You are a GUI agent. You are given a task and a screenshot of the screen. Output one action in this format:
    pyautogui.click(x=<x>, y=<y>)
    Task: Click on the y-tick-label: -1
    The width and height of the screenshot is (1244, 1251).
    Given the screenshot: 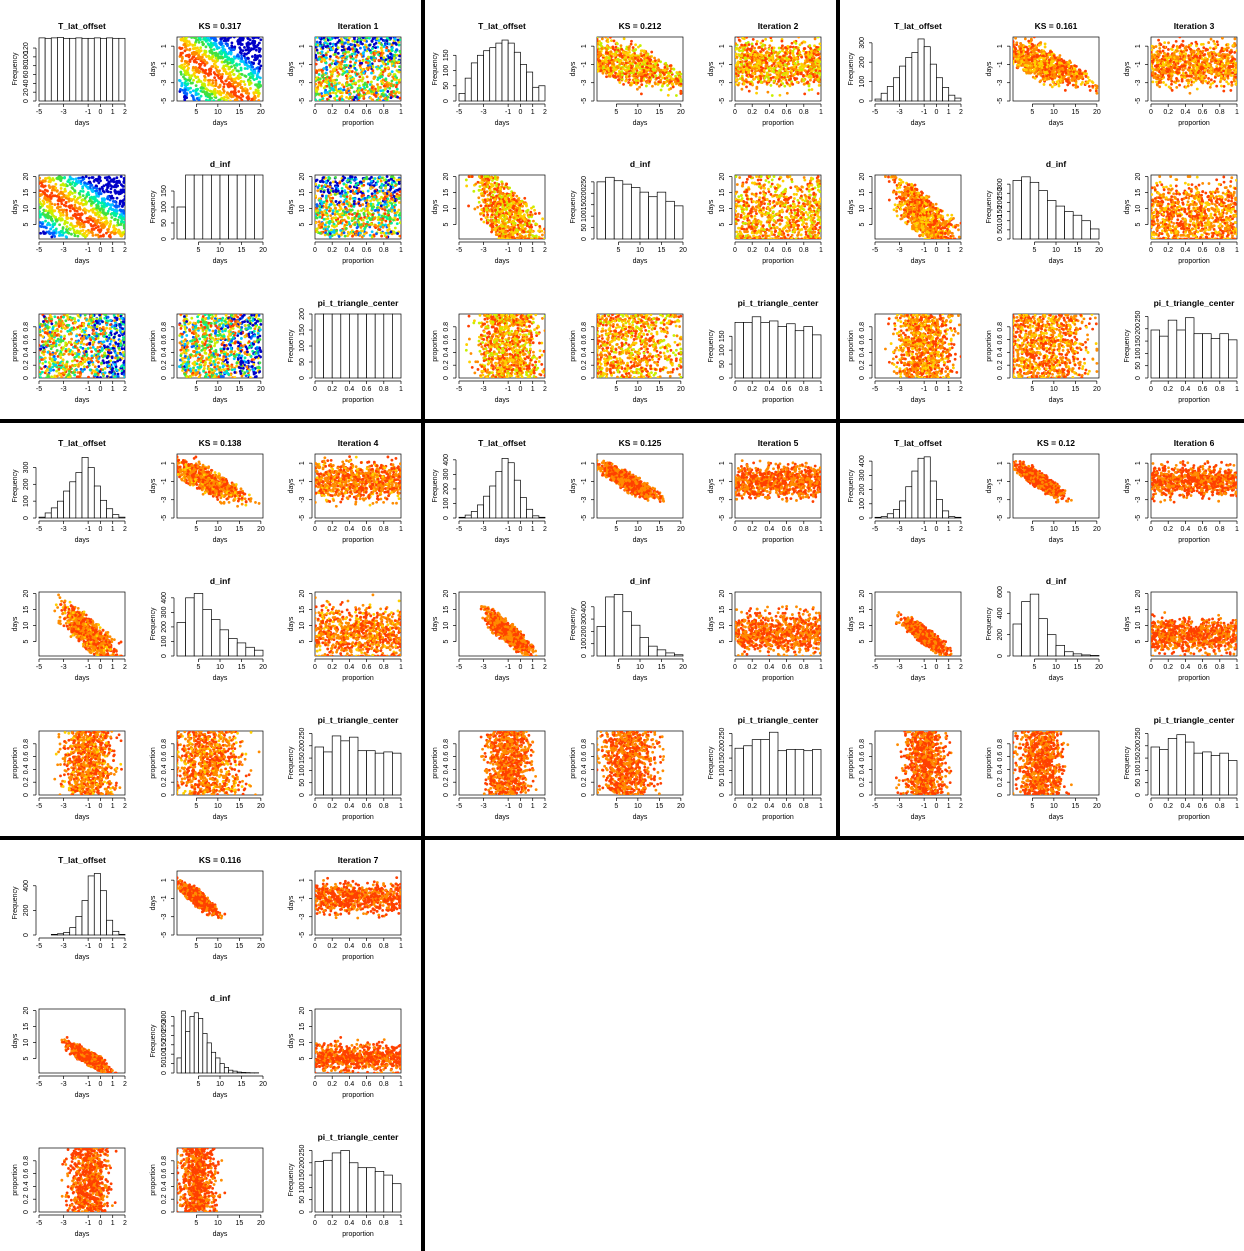 What is the action you would take?
    pyautogui.click(x=302, y=64)
    